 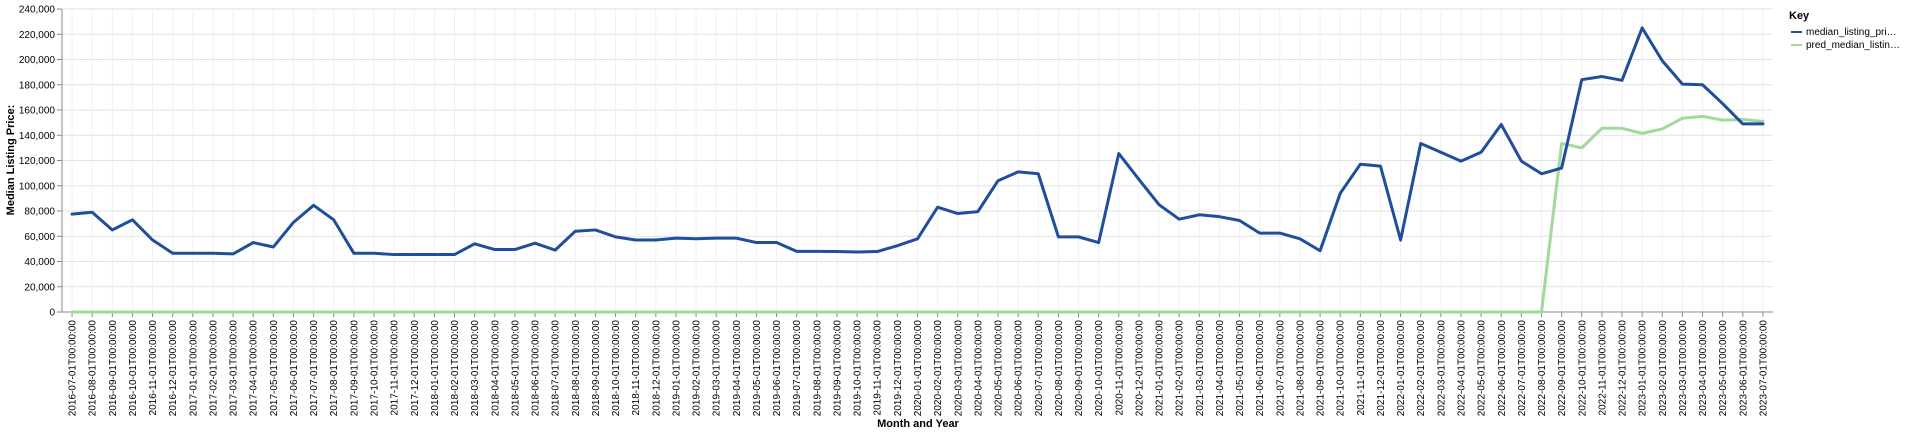 What do you see at coordinates (1582, 368) in the screenshot?
I see `x-tick-label: 2022-10-01T00:00:00` at bounding box center [1582, 368].